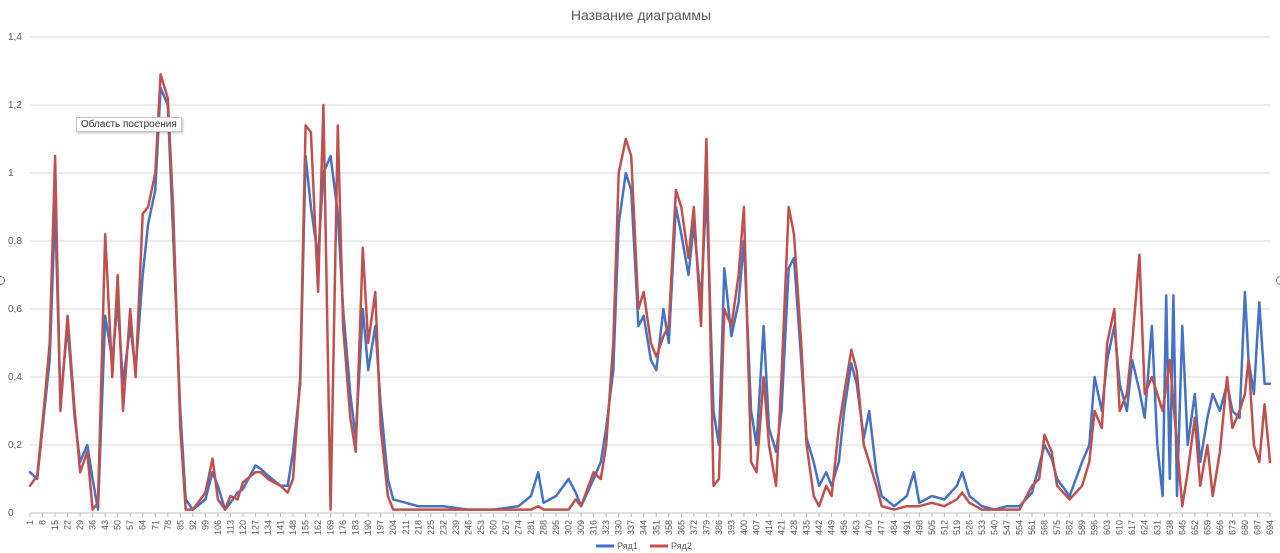 The width and height of the screenshot is (1280, 553). Describe the element at coordinates (882, 527) in the screenshot. I see `x-tick-label: 477` at that location.